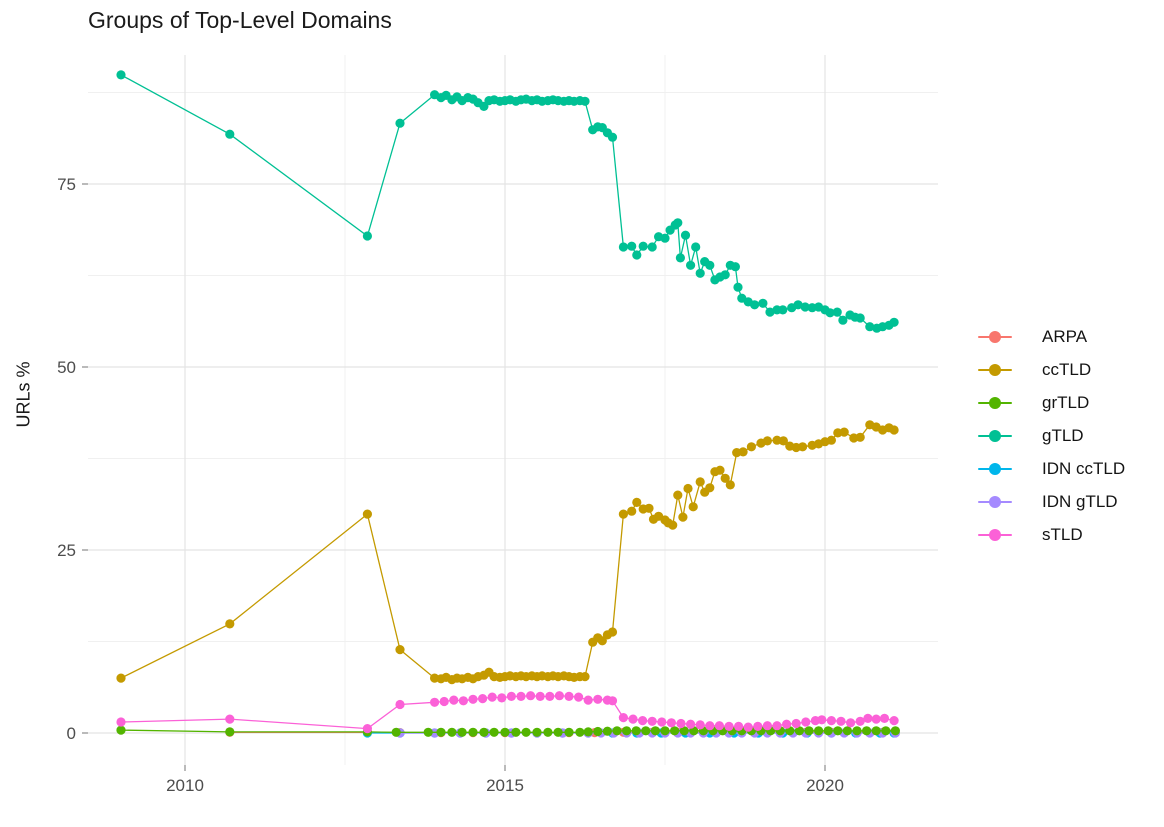 The width and height of the screenshot is (1164, 827). Describe the element at coordinates (1065, 336) in the screenshot. I see `legend-label: ARPA` at that location.